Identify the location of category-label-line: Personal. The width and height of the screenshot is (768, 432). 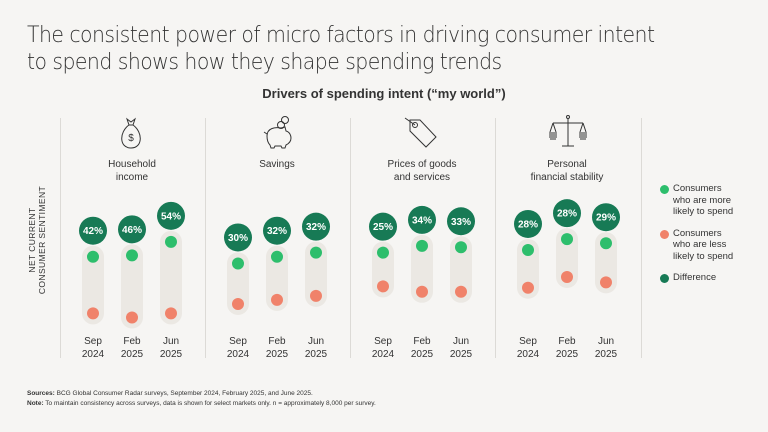
(567, 164).